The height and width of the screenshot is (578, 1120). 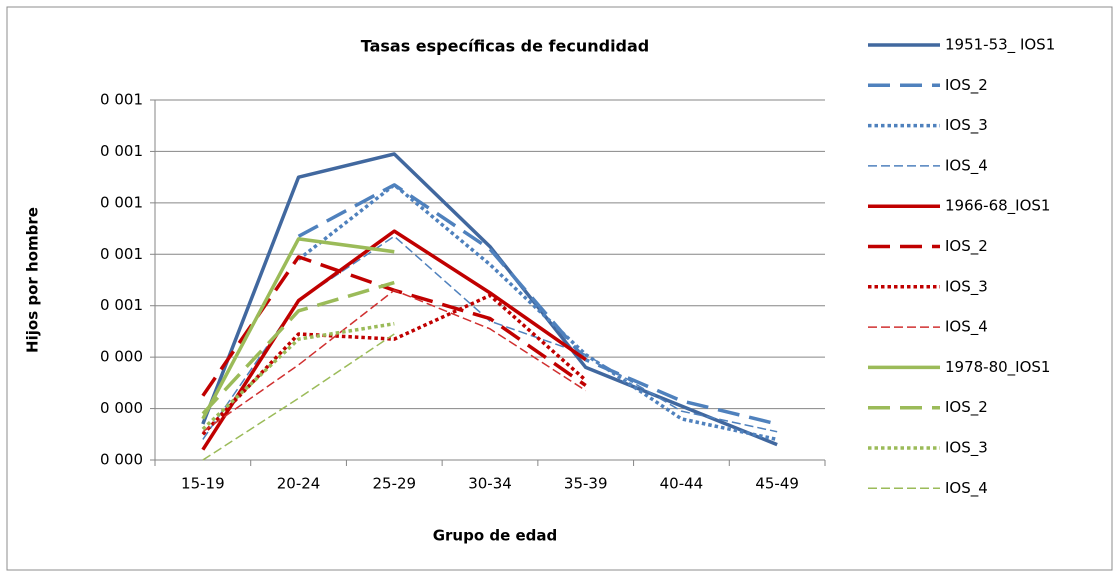 I want to click on x-tick-label: 40-44, so click(x=682, y=484).